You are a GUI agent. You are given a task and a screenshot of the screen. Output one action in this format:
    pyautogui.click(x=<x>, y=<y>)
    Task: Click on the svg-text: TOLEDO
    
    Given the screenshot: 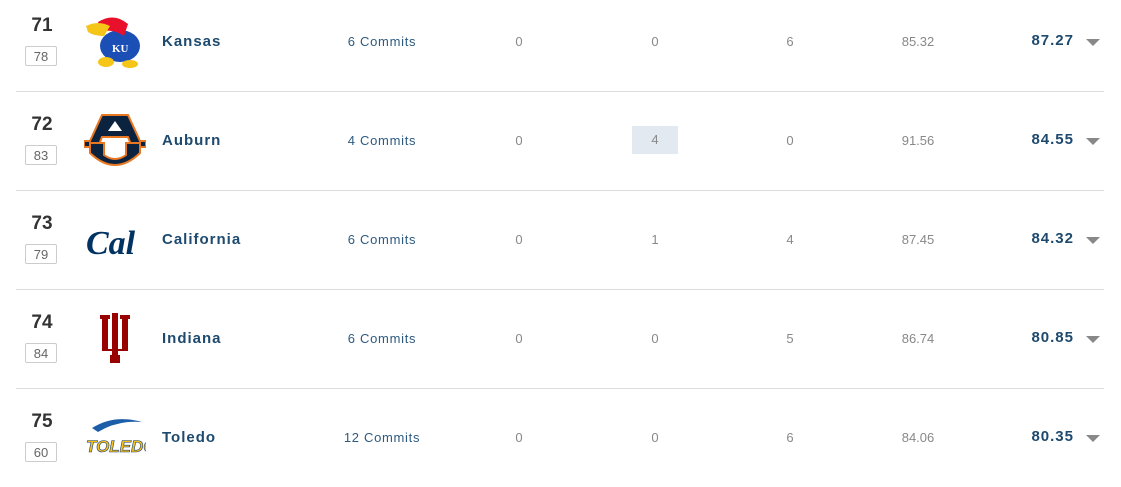 What is the action you would take?
    pyautogui.click(x=116, y=446)
    